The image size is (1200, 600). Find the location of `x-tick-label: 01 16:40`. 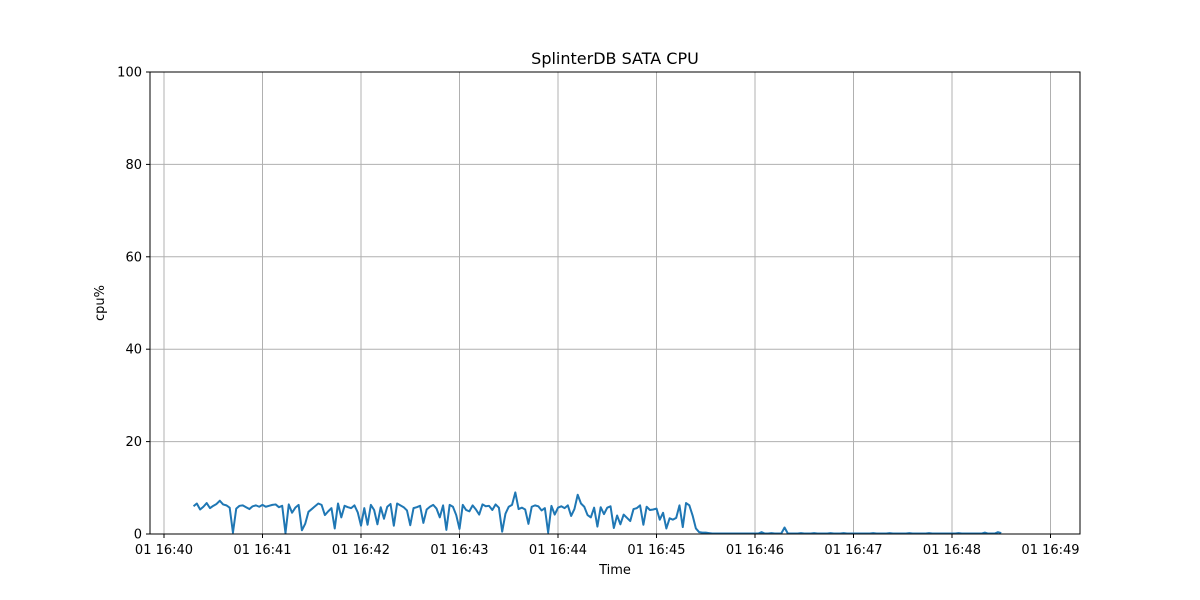

x-tick-label: 01 16:40 is located at coordinates (164, 550).